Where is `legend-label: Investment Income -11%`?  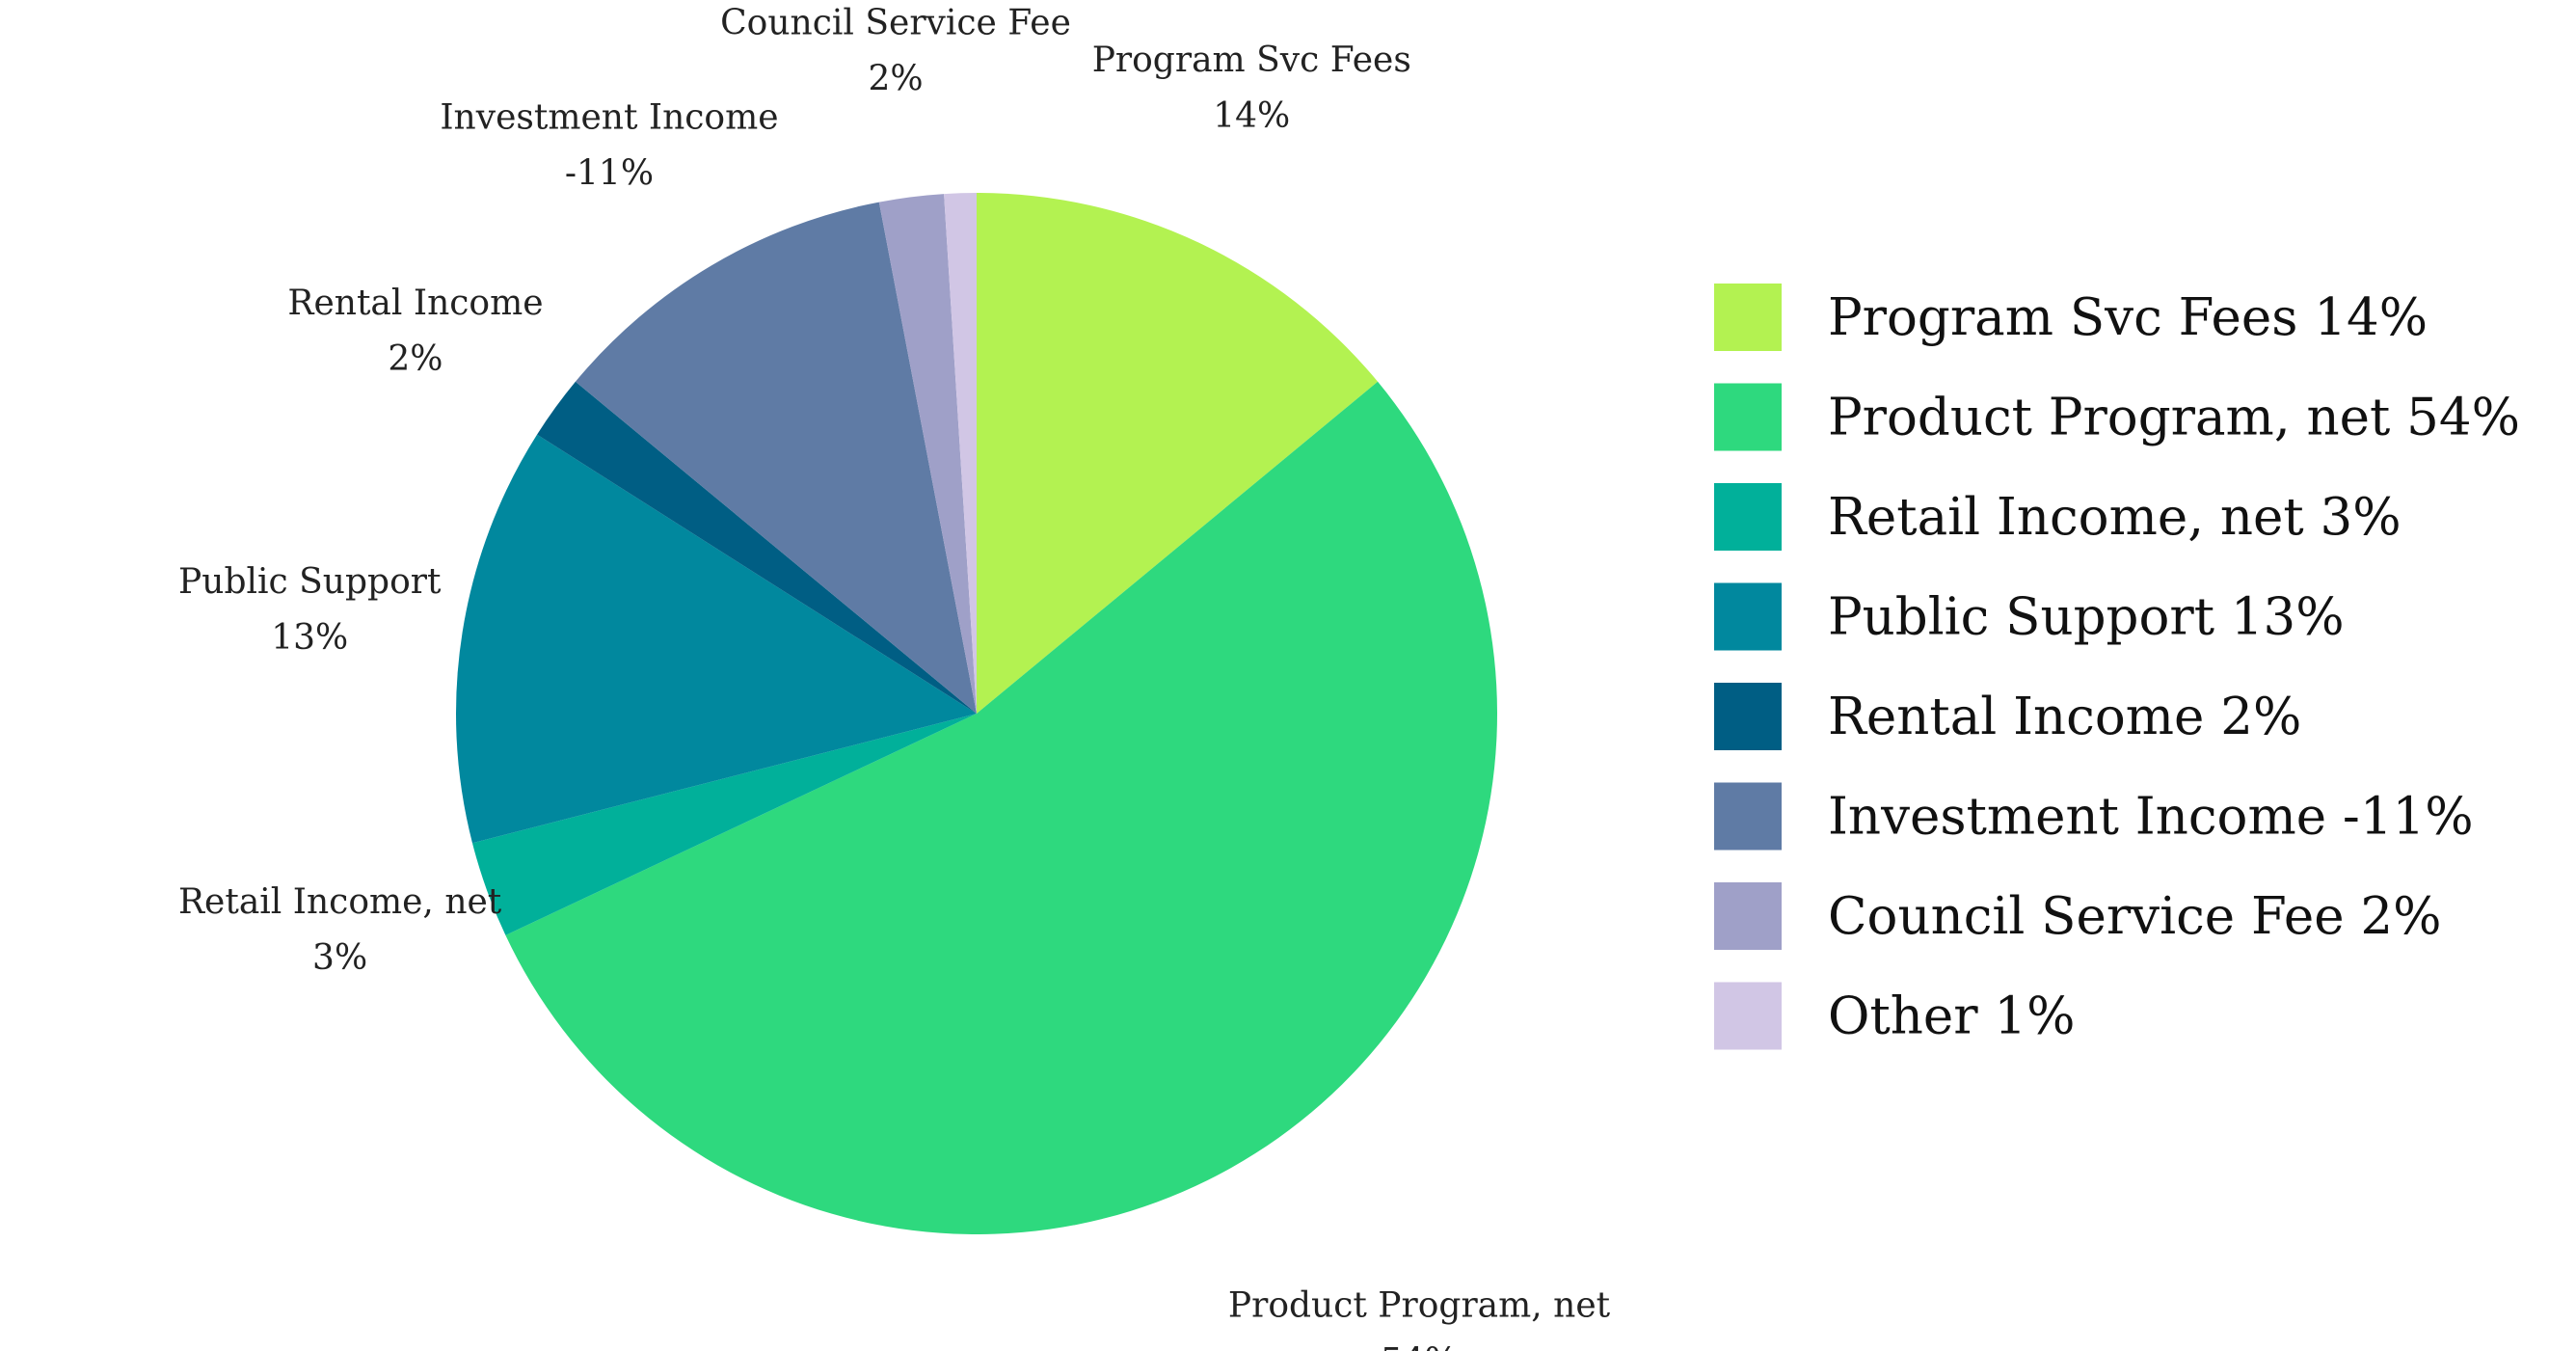 legend-label: Investment Income -11% is located at coordinates (2151, 818).